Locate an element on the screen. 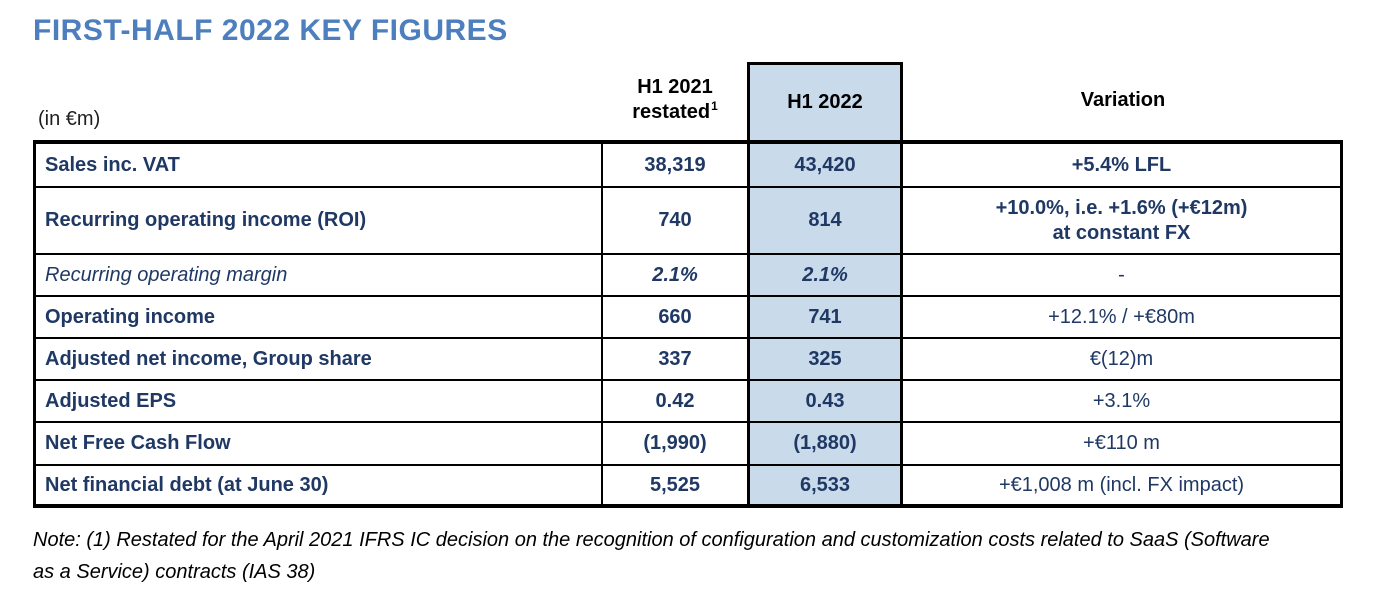 This screenshot has height=595, width=1379. variation-value: €(12)m is located at coordinates (1123, 360).